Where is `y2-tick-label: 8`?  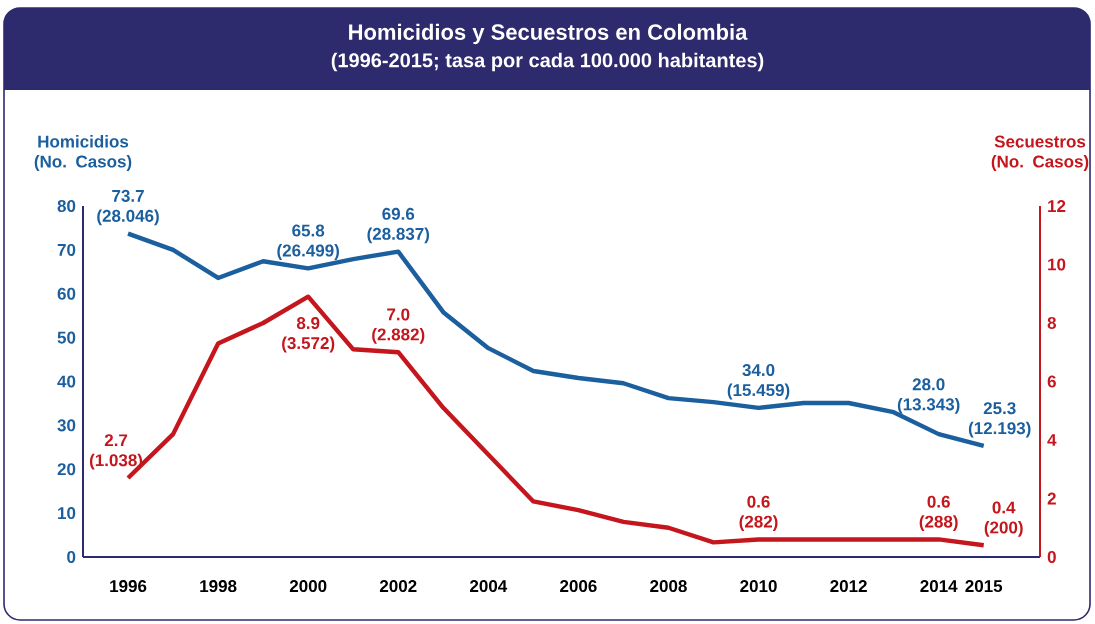
y2-tick-label: 8 is located at coordinates (1052, 322).